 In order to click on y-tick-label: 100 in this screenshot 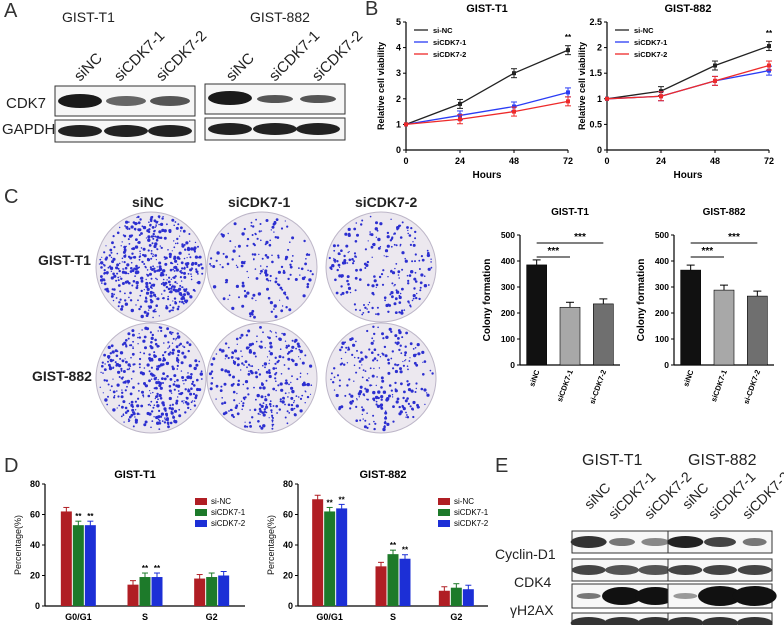, I will do `click(508, 339)`.